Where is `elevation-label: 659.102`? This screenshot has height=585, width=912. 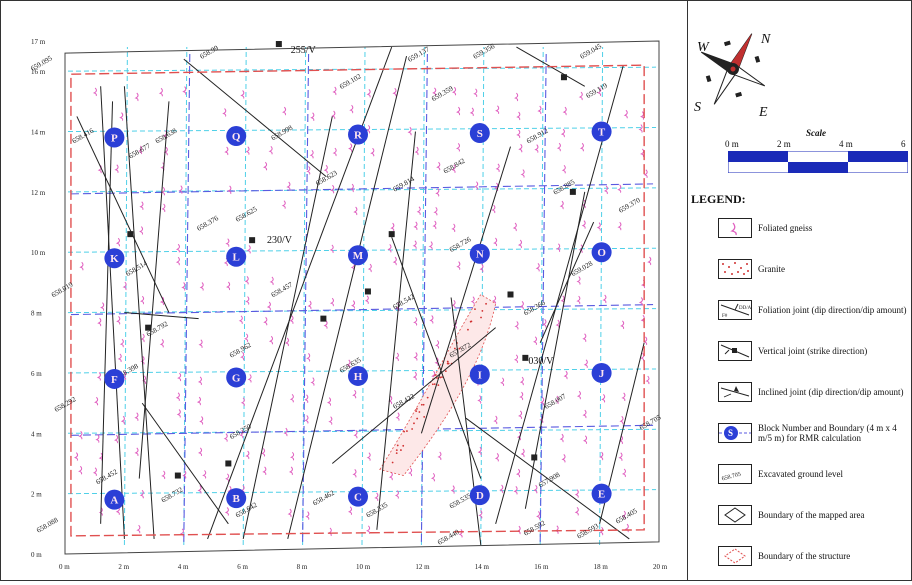 elevation-label: 659.102 is located at coordinates (350, 81).